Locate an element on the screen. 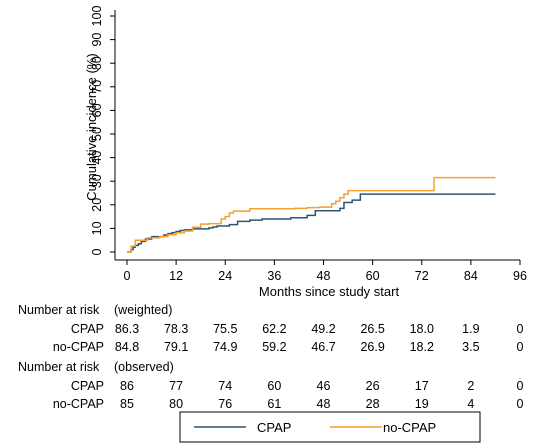 This screenshot has width=550, height=448. x-tick-label: 60 is located at coordinates (373, 276).